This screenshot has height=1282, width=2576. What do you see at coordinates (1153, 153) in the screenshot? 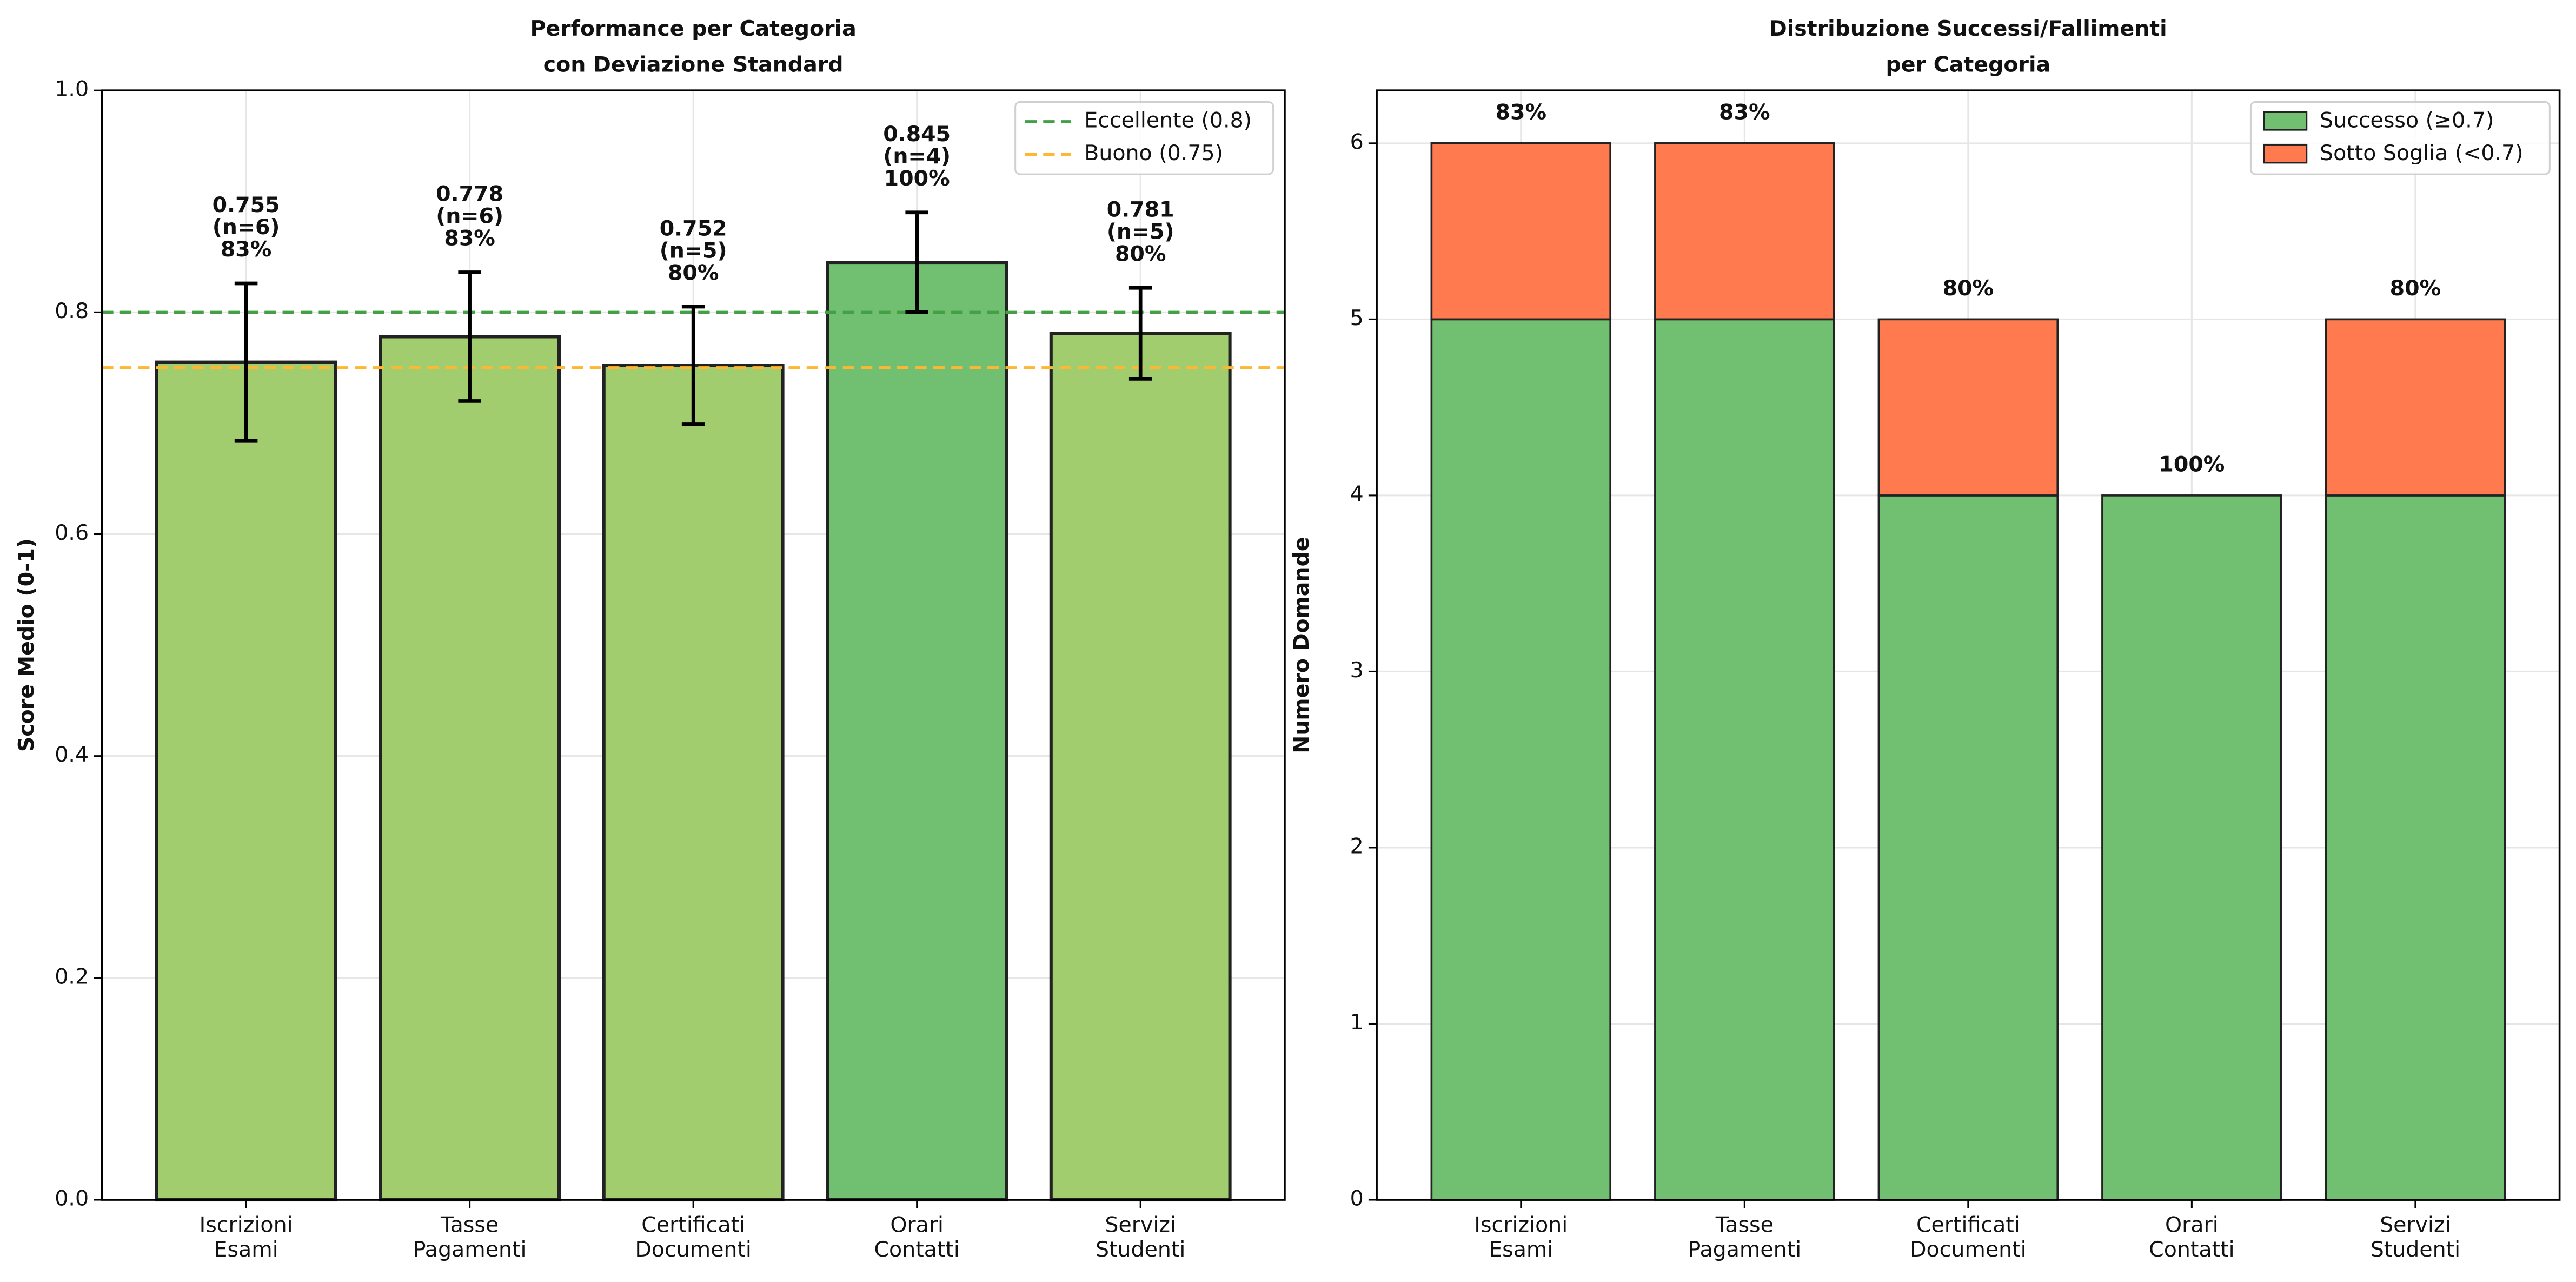
I see `legend-label: Buono (0.75)` at bounding box center [1153, 153].